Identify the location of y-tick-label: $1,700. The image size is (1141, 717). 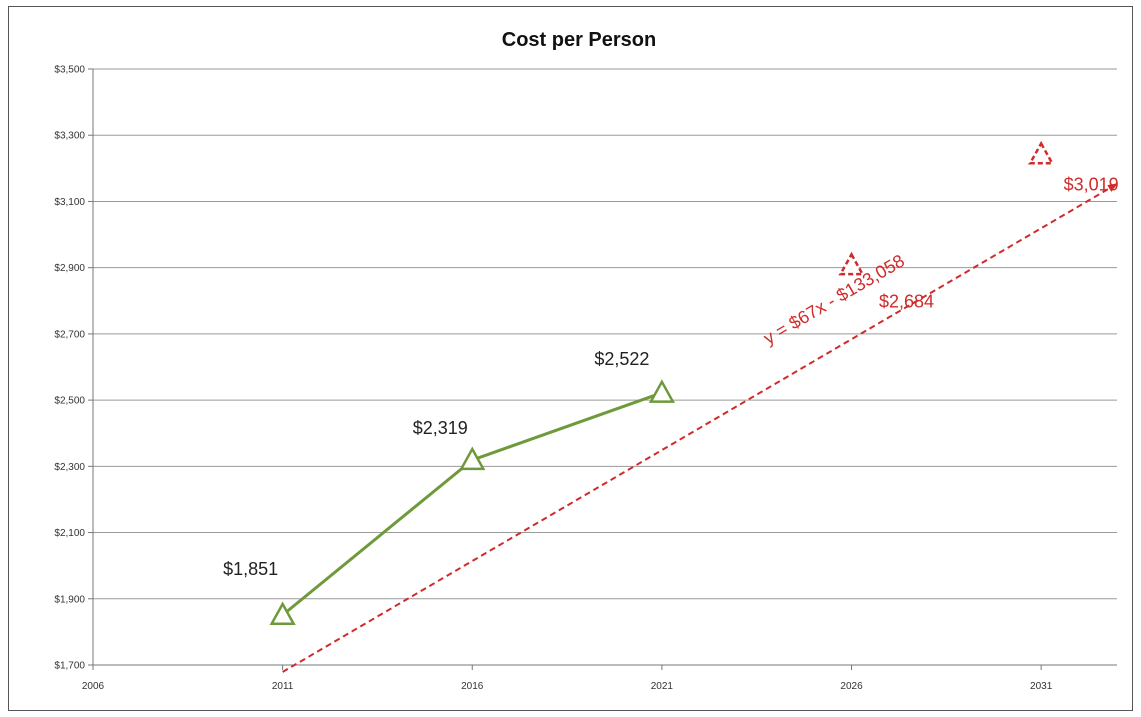
(69, 666).